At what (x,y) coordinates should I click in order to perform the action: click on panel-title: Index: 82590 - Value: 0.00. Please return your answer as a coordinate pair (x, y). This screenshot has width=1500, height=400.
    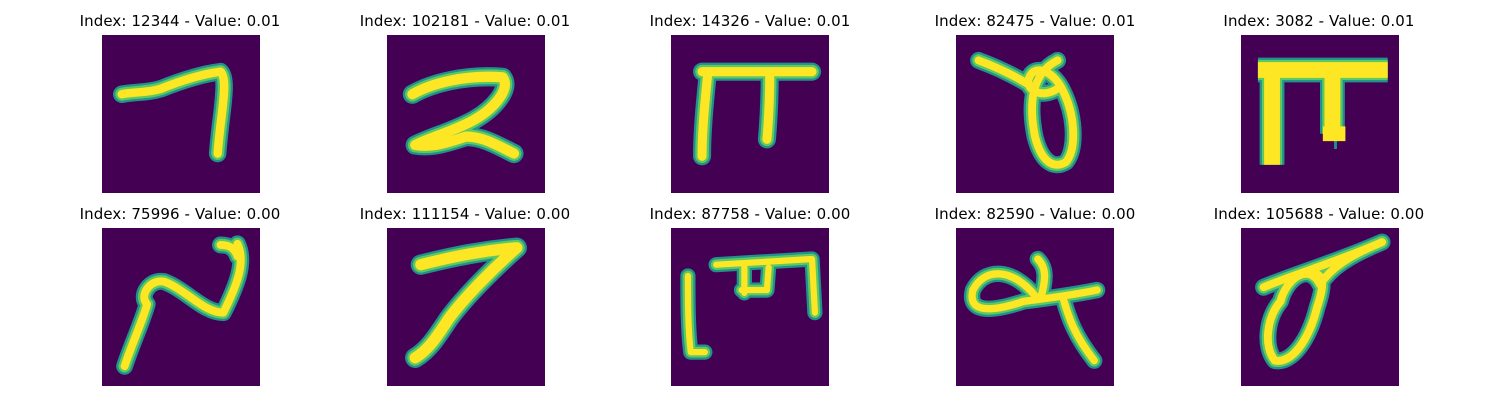
    Looking at the image, I should click on (1035, 214).